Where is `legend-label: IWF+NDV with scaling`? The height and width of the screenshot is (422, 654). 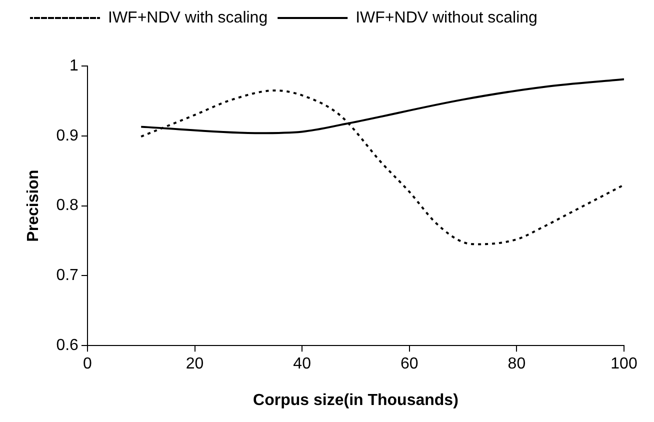 legend-label: IWF+NDV with scaling is located at coordinates (188, 17).